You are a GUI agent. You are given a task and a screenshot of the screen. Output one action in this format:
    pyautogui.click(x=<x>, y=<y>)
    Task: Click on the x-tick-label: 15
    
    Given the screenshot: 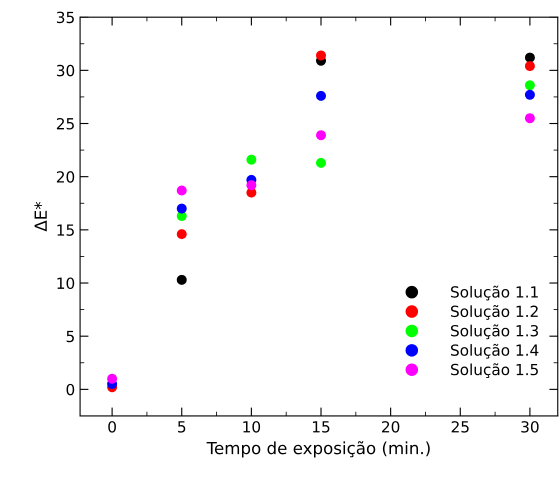 What is the action you would take?
    pyautogui.click(x=321, y=427)
    